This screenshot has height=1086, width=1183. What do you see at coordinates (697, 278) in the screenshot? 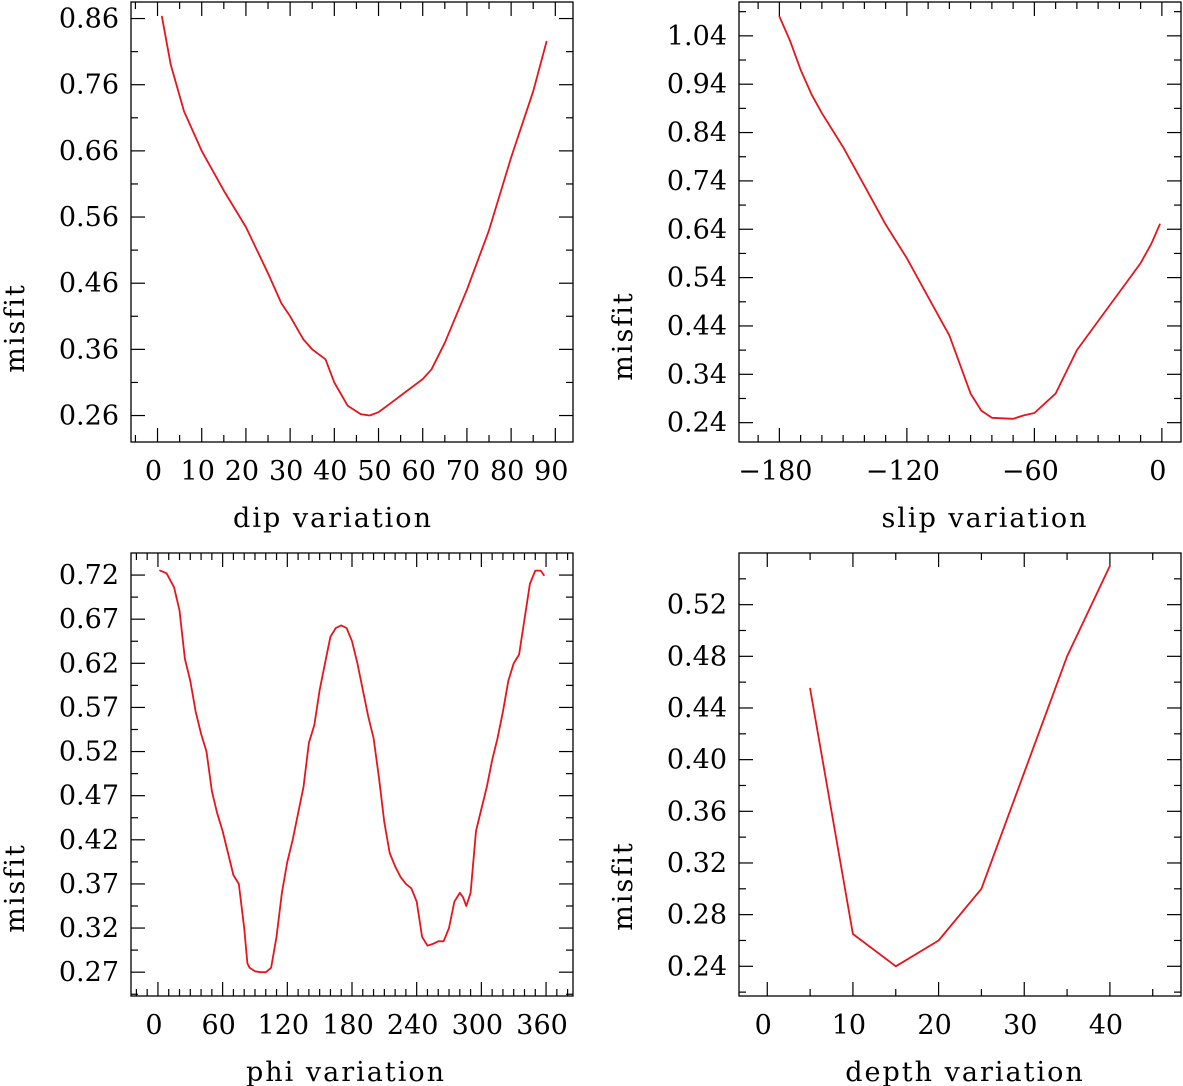
I see `y-tick-label: 0.54` at bounding box center [697, 278].